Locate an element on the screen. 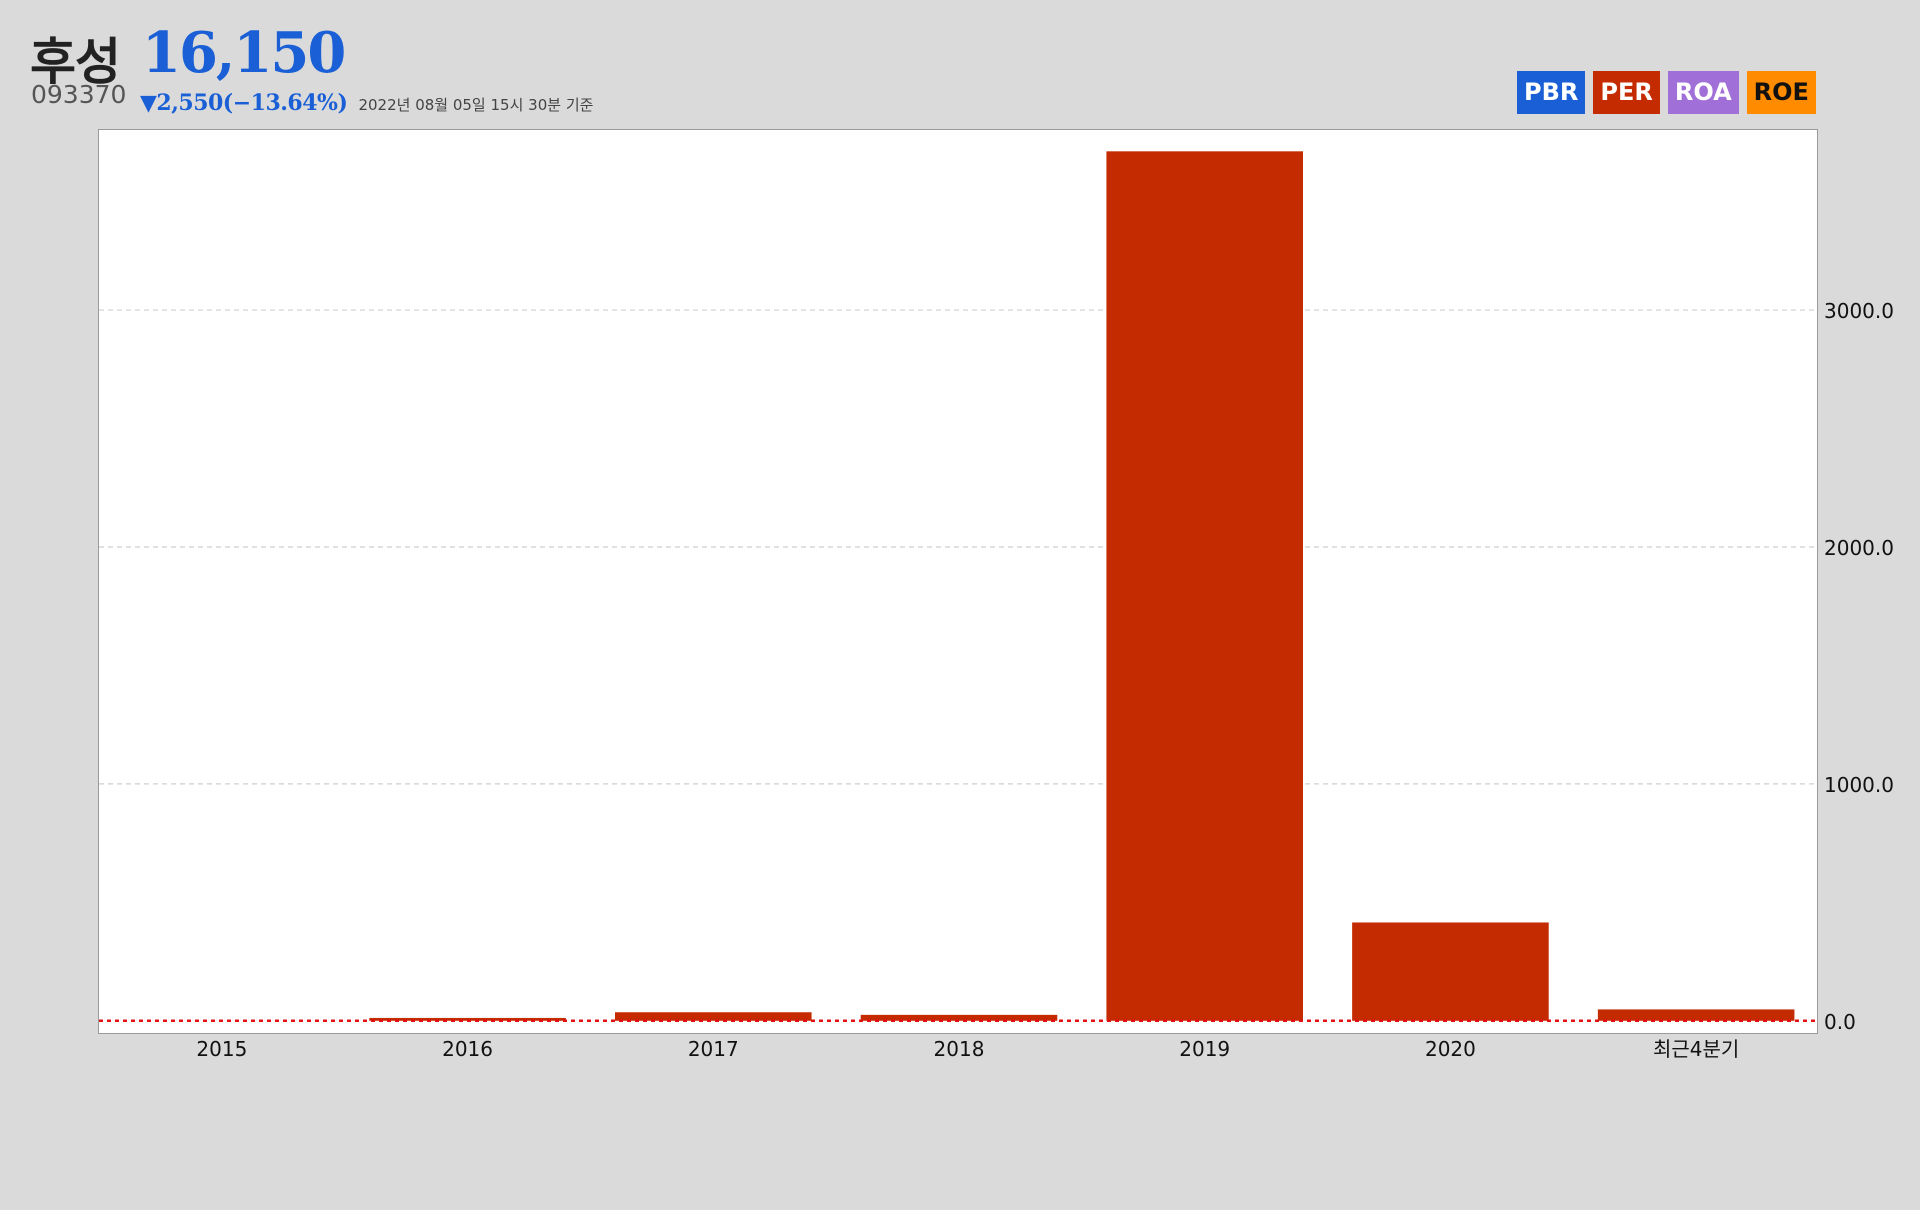  x-tick-label: 2019 is located at coordinates (1204, 1049).